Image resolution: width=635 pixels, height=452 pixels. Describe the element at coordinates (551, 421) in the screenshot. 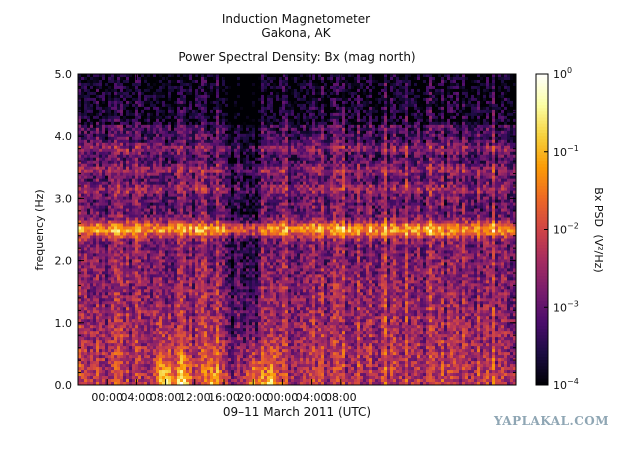

I see `watermark: YAPLAKAL.COM` at that location.